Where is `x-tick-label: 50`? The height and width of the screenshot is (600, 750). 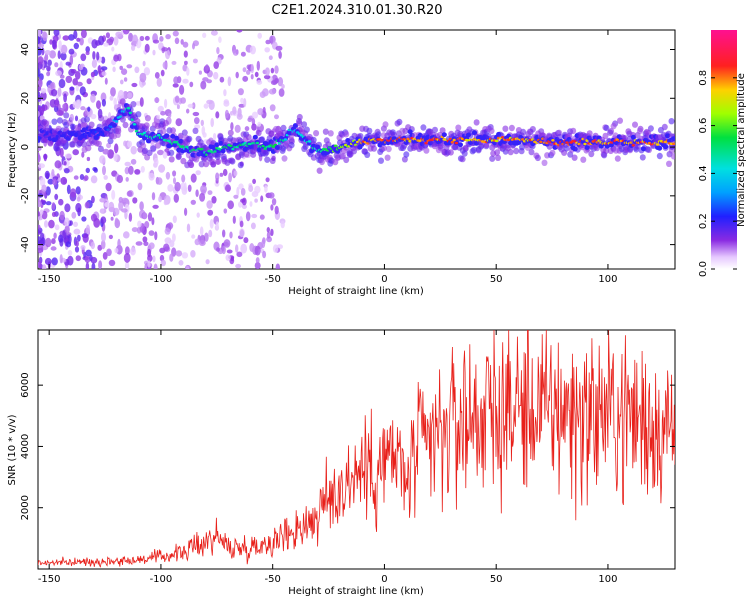
x-tick-label: 50 is located at coordinates (496, 279).